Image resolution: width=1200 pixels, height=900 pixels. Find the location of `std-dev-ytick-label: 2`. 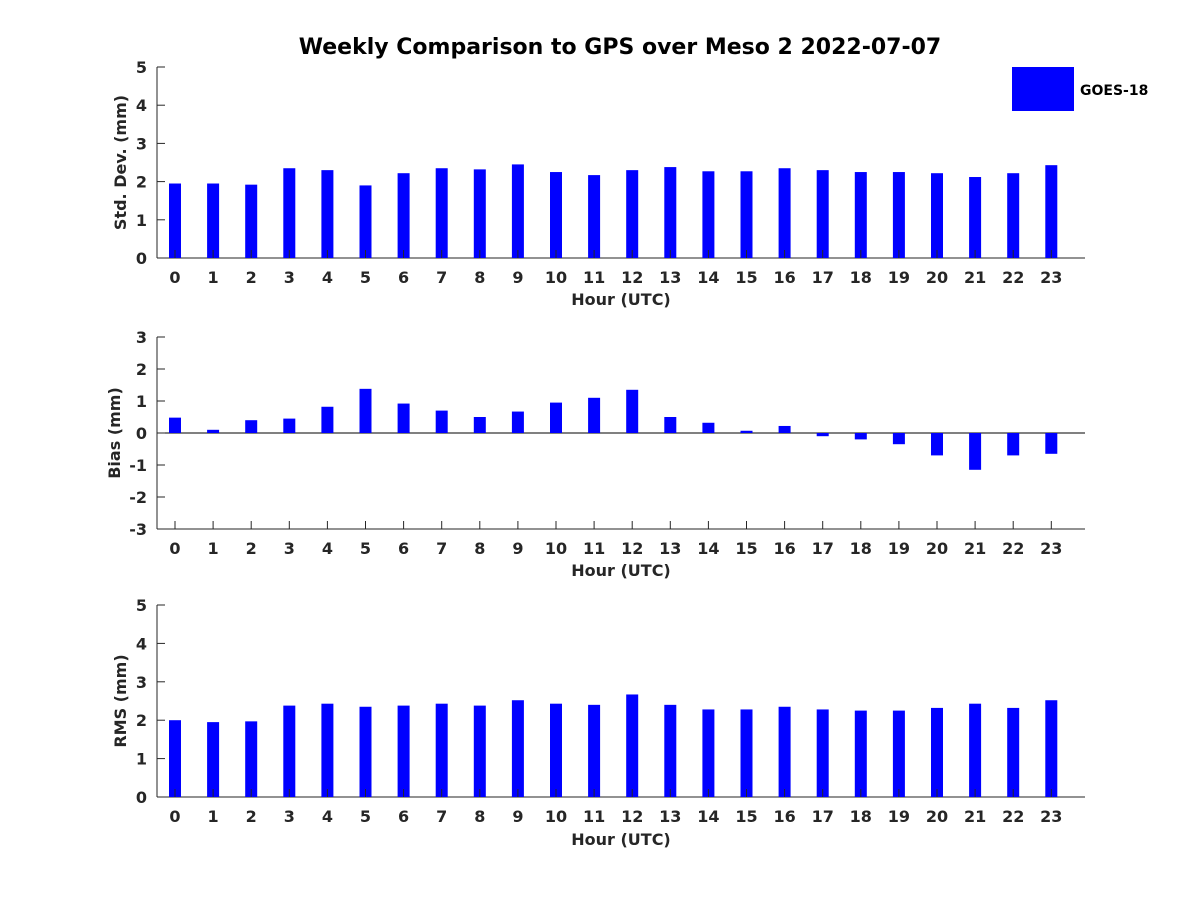

std-dev-ytick-label: 2 is located at coordinates (141, 182).